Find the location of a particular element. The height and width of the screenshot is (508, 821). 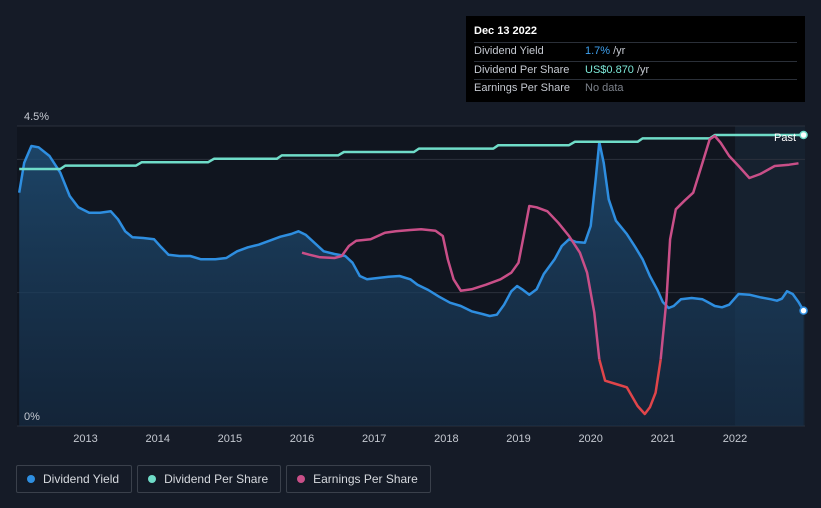

dividend-per-share-end-marker is located at coordinates (803, 135).